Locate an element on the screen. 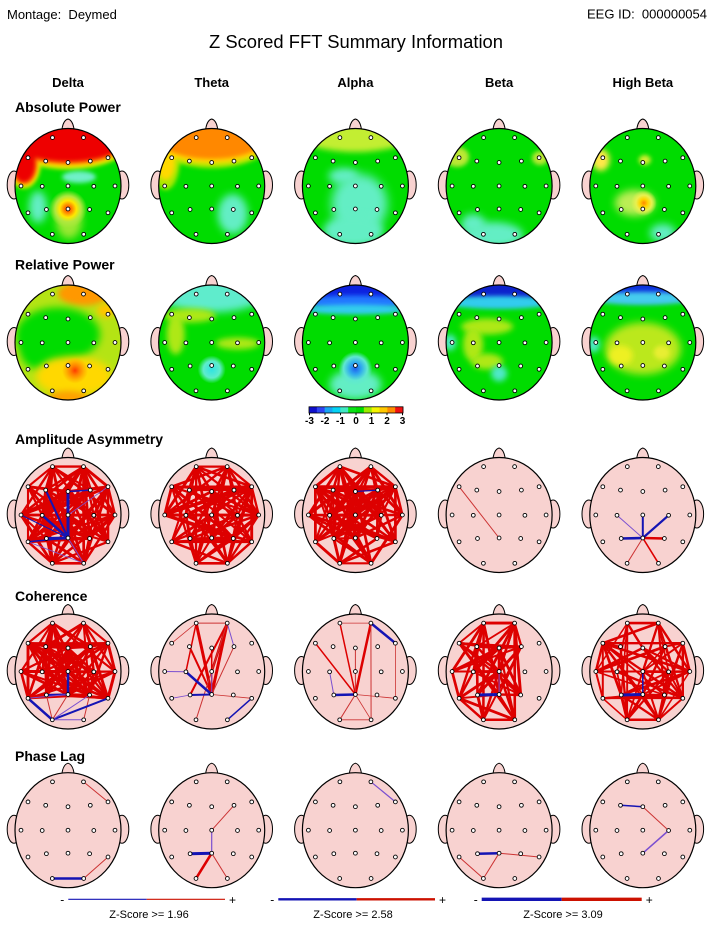  svg-text: Relative Power is located at coordinates (65, 265).